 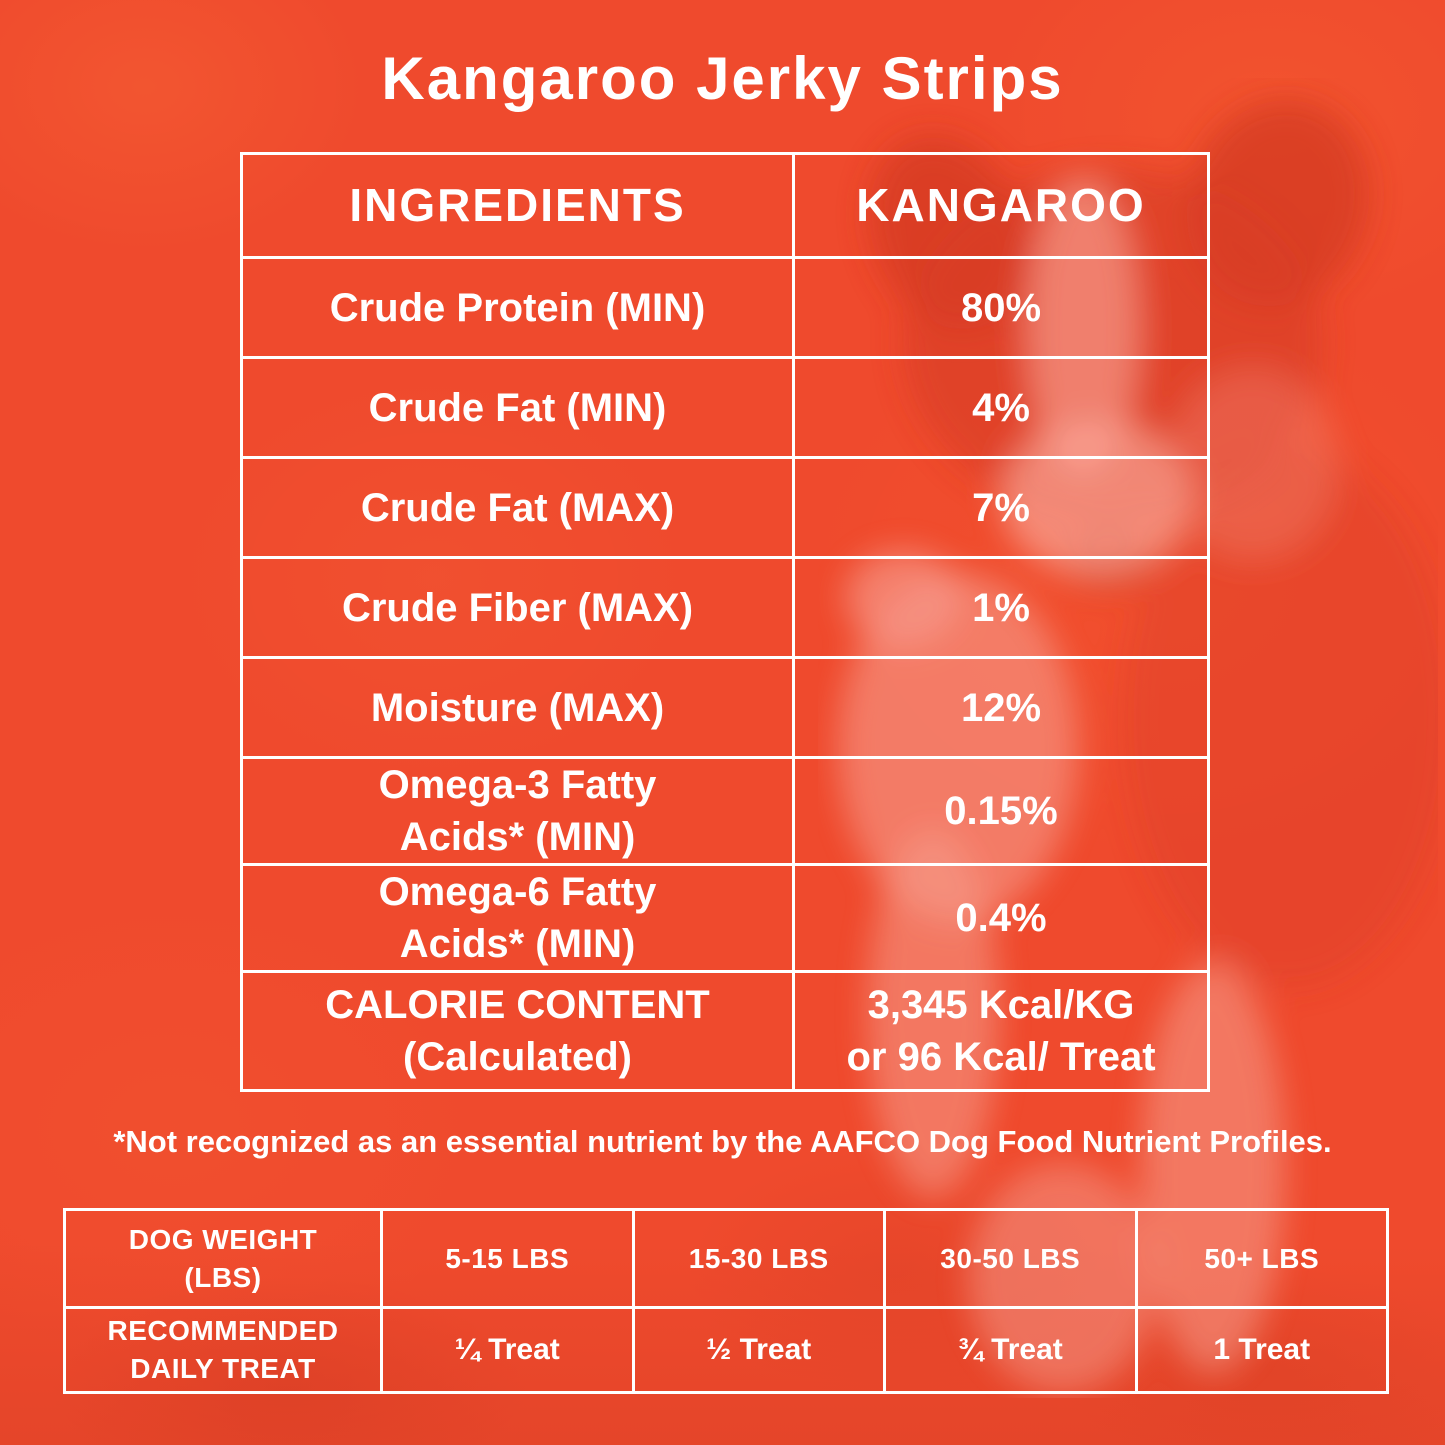 I want to click on feeding-header-5-15: 5-15 LBS, so click(x=506, y=1258).